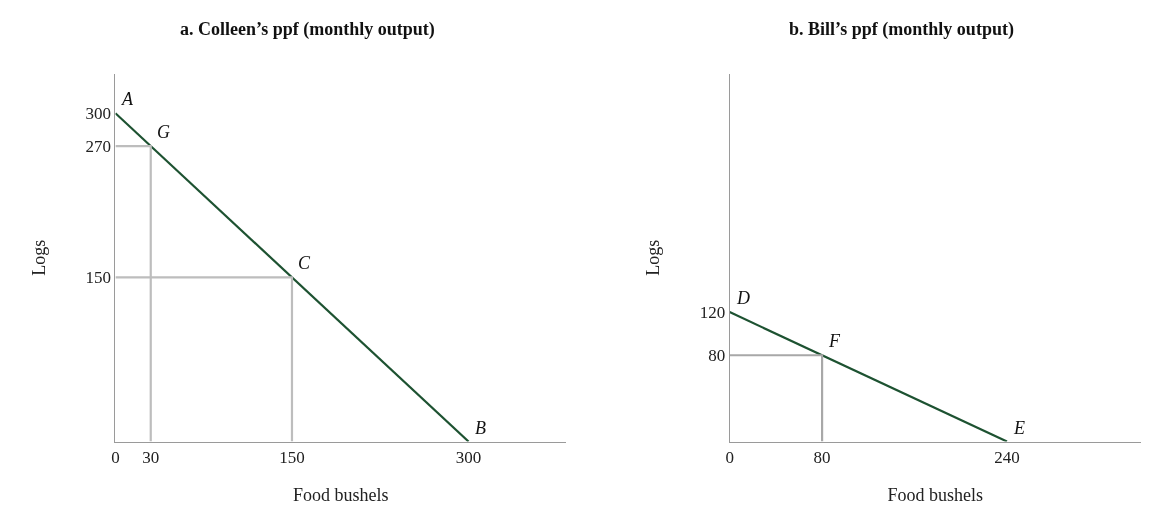 Image resolution: width=1151 pixels, height=527 pixels. What do you see at coordinates (163, 132) in the screenshot?
I see `annotation: G` at bounding box center [163, 132].